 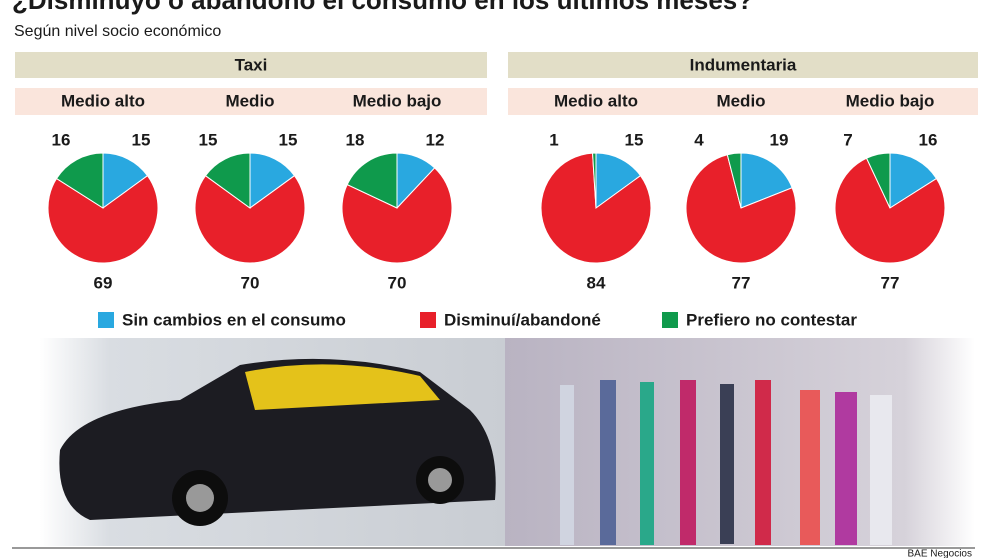 What do you see at coordinates (771, 319) in the screenshot?
I see `legend-label: Prefiero no contestar` at bounding box center [771, 319].